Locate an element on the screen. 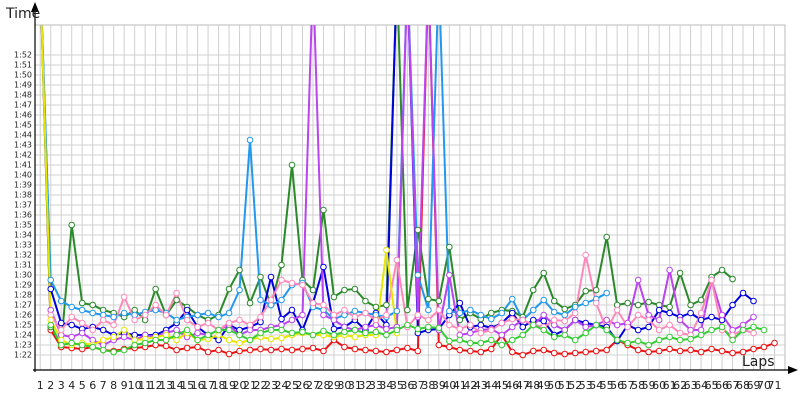 The image size is (800, 400). x-tick-label: 2 is located at coordinates (50, 385).